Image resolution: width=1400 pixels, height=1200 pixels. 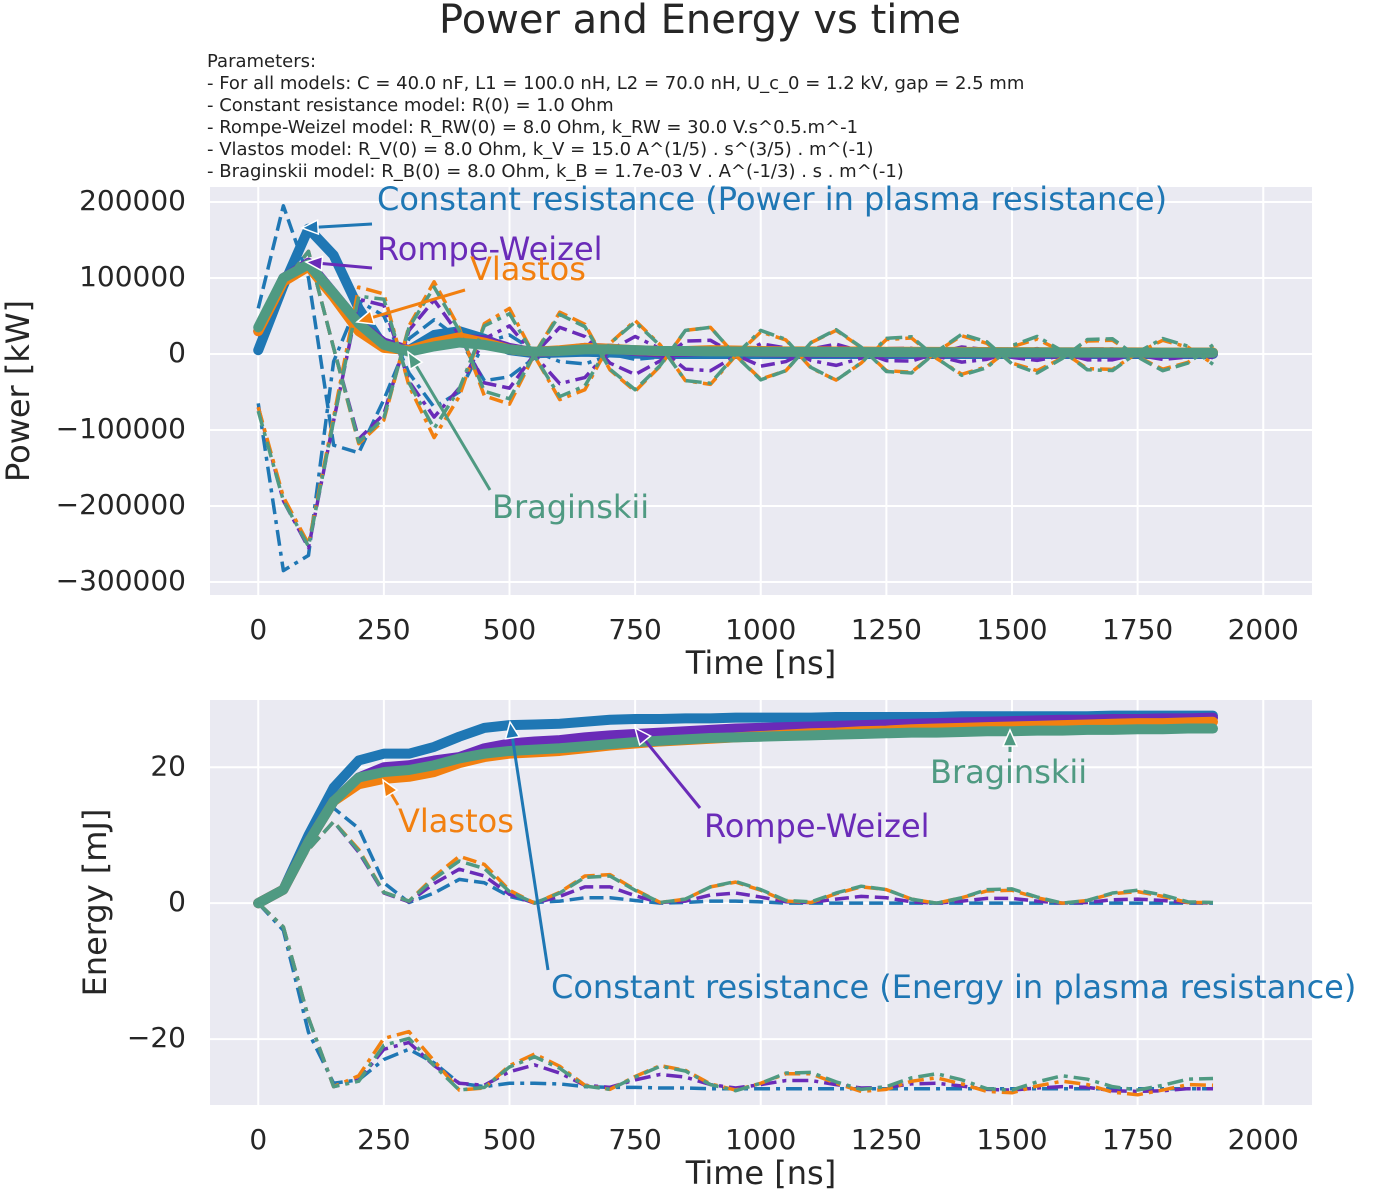 What do you see at coordinates (95, 903) in the screenshot?
I see `y-axis-label: Energy [mJ]` at bounding box center [95, 903].